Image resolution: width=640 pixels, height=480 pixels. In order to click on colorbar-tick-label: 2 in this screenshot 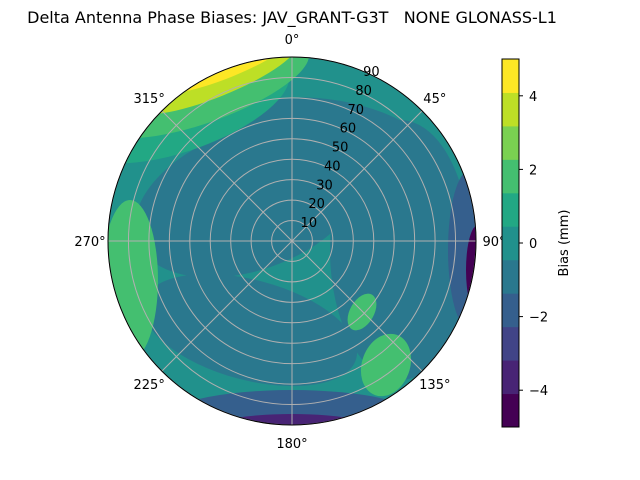, I will do `click(533, 170)`.